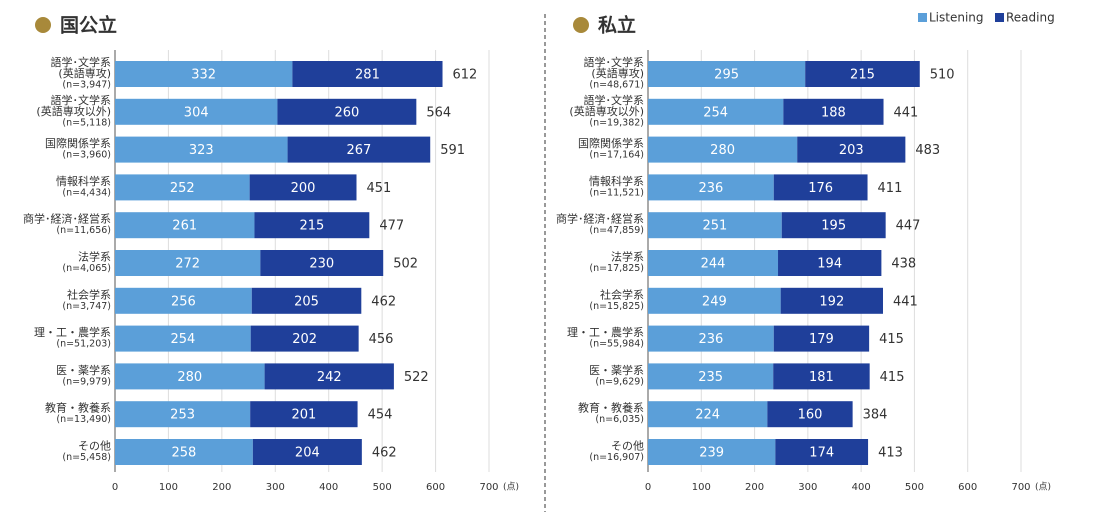 Image resolution: width=1106 pixels, height=516 pixels. What do you see at coordinates (303, 188) in the screenshot?
I see `value-label: 200` at bounding box center [303, 188].